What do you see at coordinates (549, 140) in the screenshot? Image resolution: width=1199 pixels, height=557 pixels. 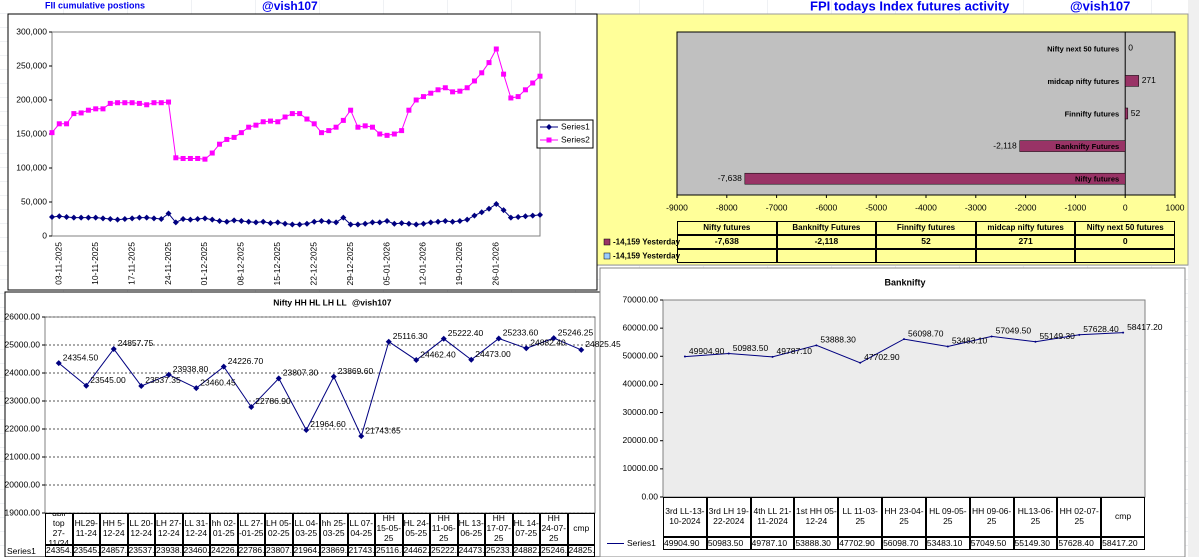 I see `legend-marker` at bounding box center [549, 140].